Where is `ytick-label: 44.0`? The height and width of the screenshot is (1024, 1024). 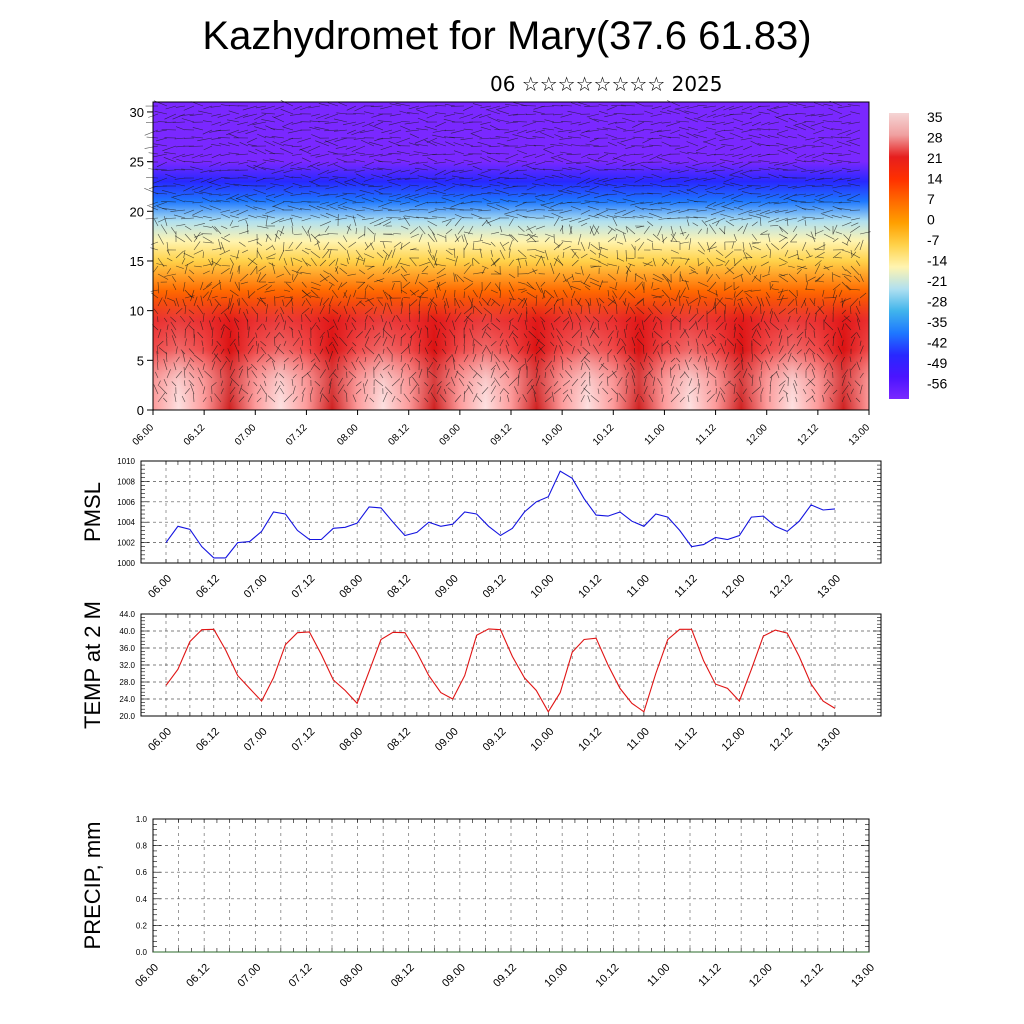
ytick-label: 44.0 is located at coordinates (127, 614).